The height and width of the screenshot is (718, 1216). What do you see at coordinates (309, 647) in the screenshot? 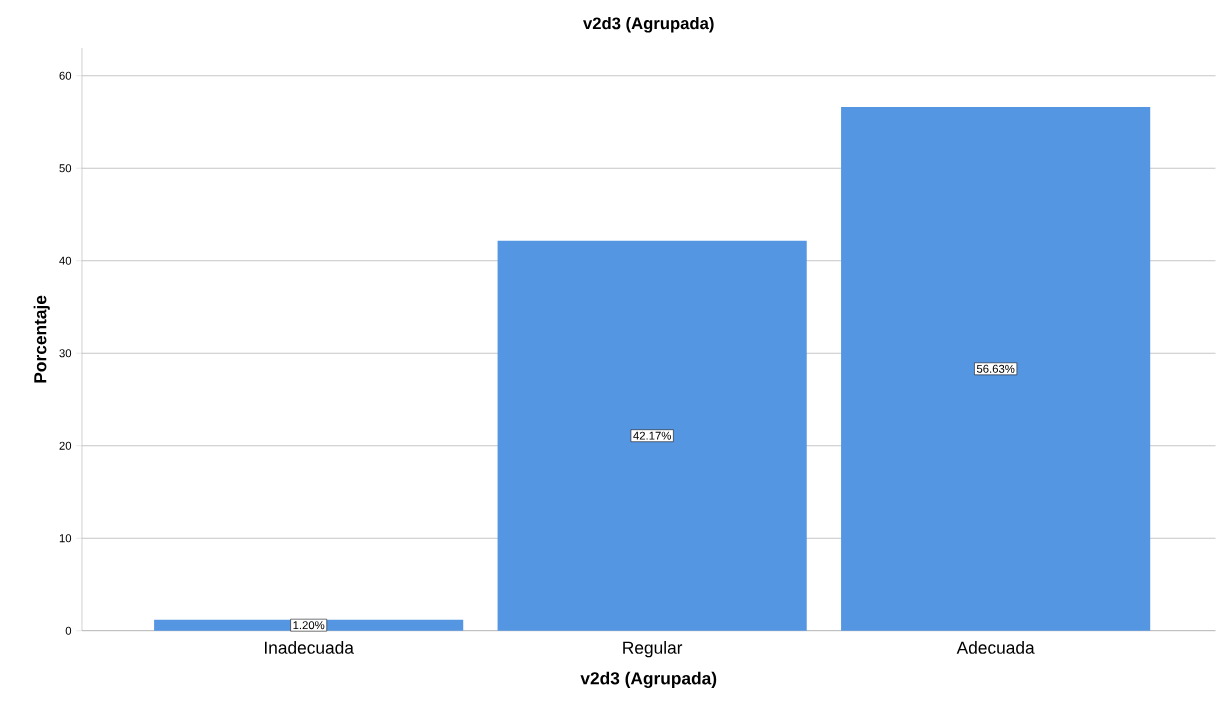
I see `x-tick-label: Inadecuada` at bounding box center [309, 647].